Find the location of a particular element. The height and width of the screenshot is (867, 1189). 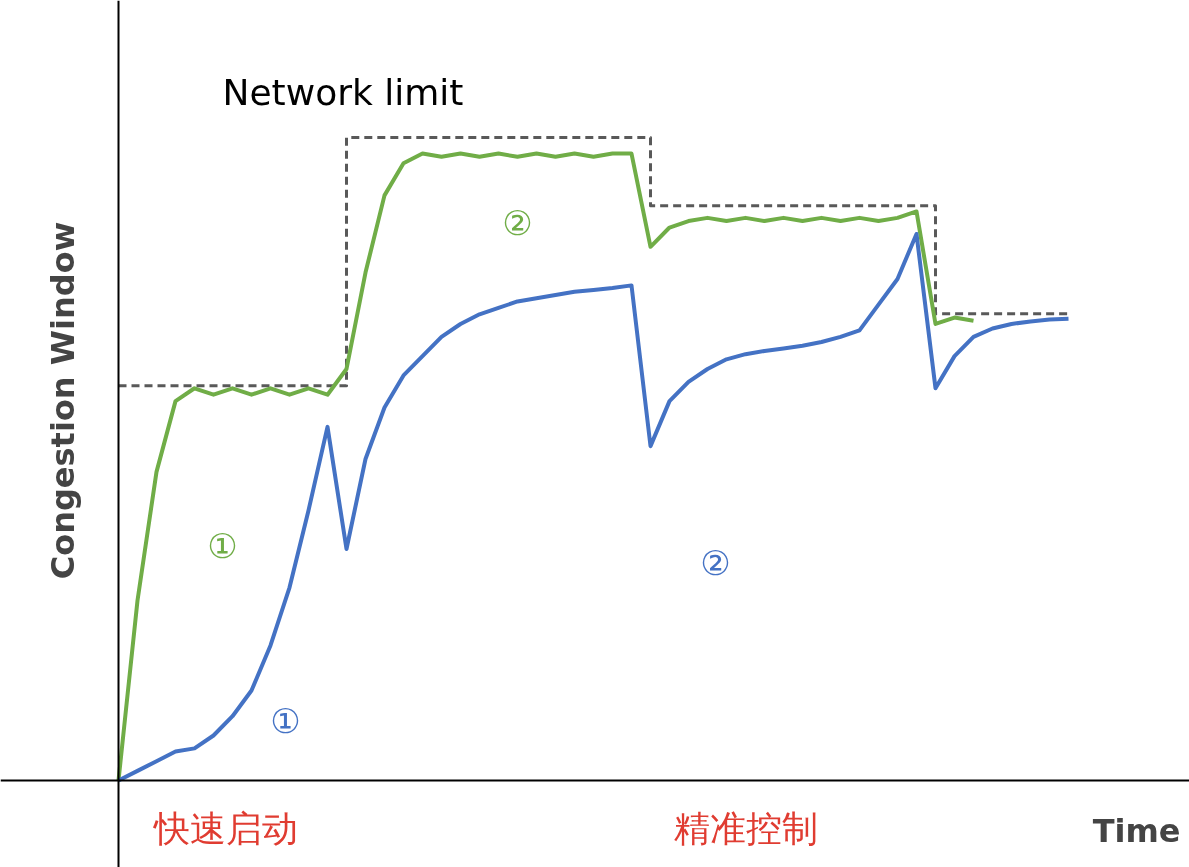

text: 精准控制 is located at coordinates (745, 828).